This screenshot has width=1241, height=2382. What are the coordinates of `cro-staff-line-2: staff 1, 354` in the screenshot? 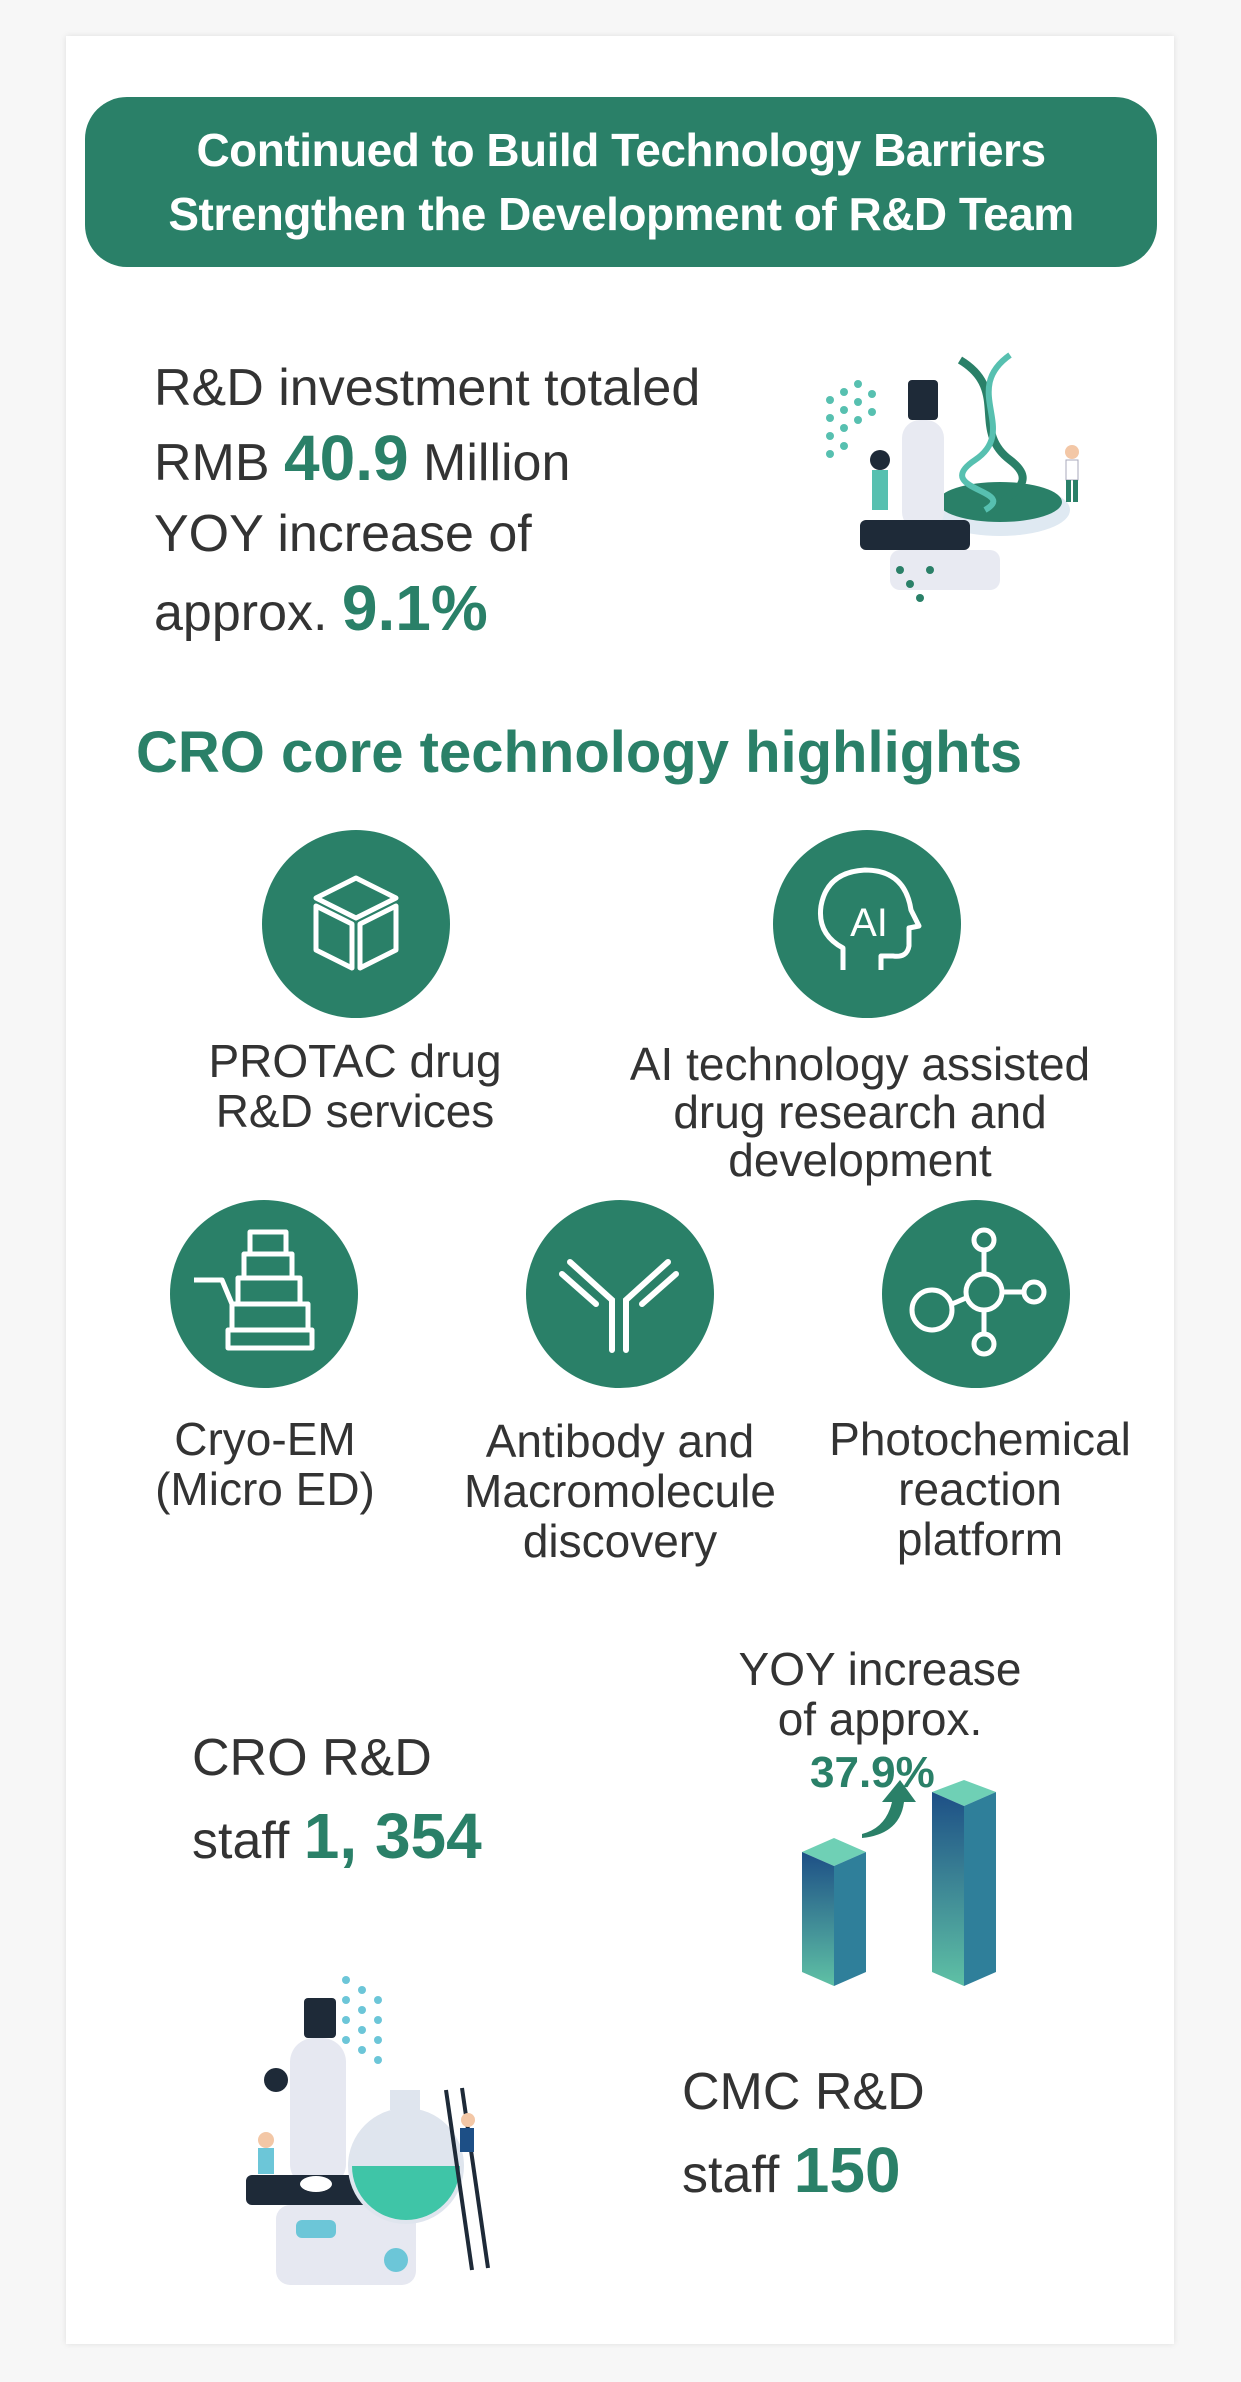 It's located at (337, 1837).